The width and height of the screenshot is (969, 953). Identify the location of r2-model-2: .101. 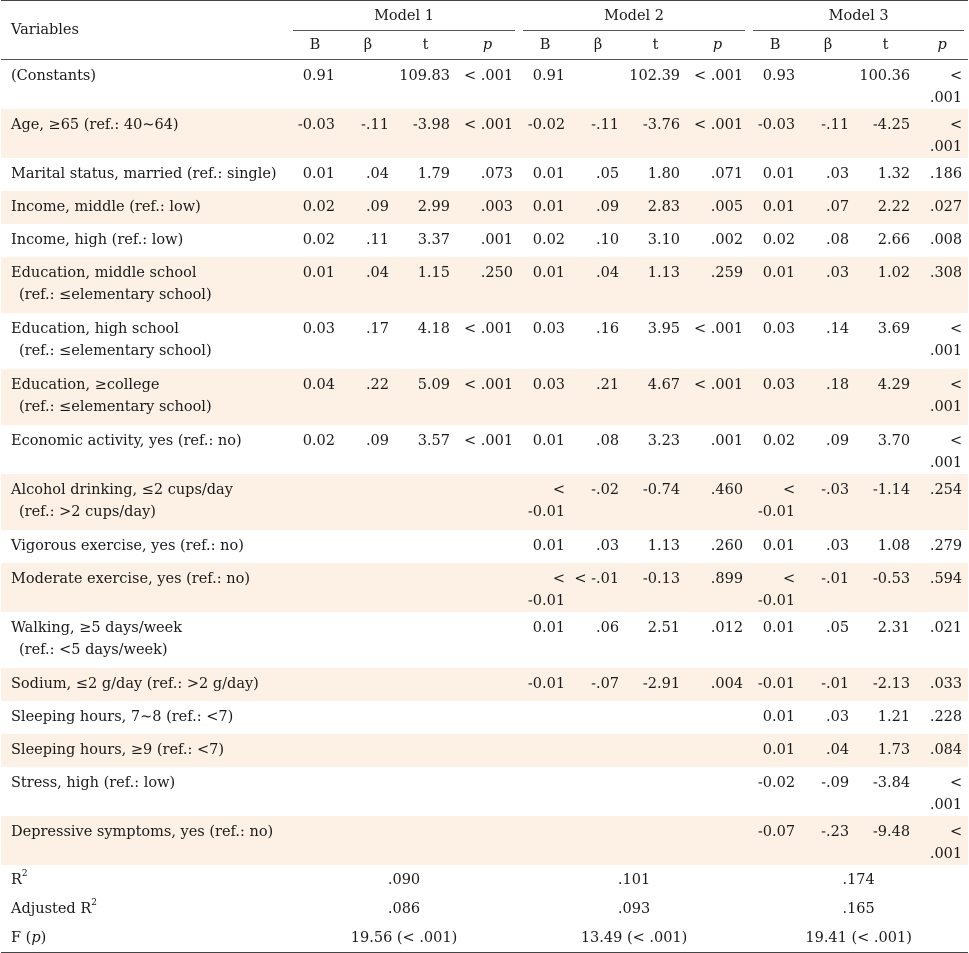
(634, 879).